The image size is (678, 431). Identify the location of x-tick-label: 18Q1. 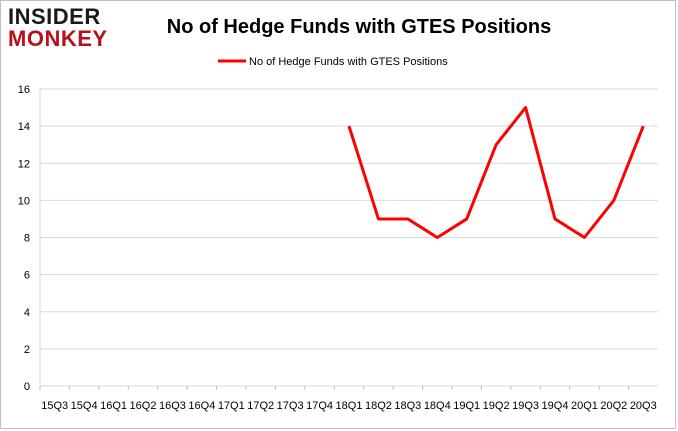
(349, 406).